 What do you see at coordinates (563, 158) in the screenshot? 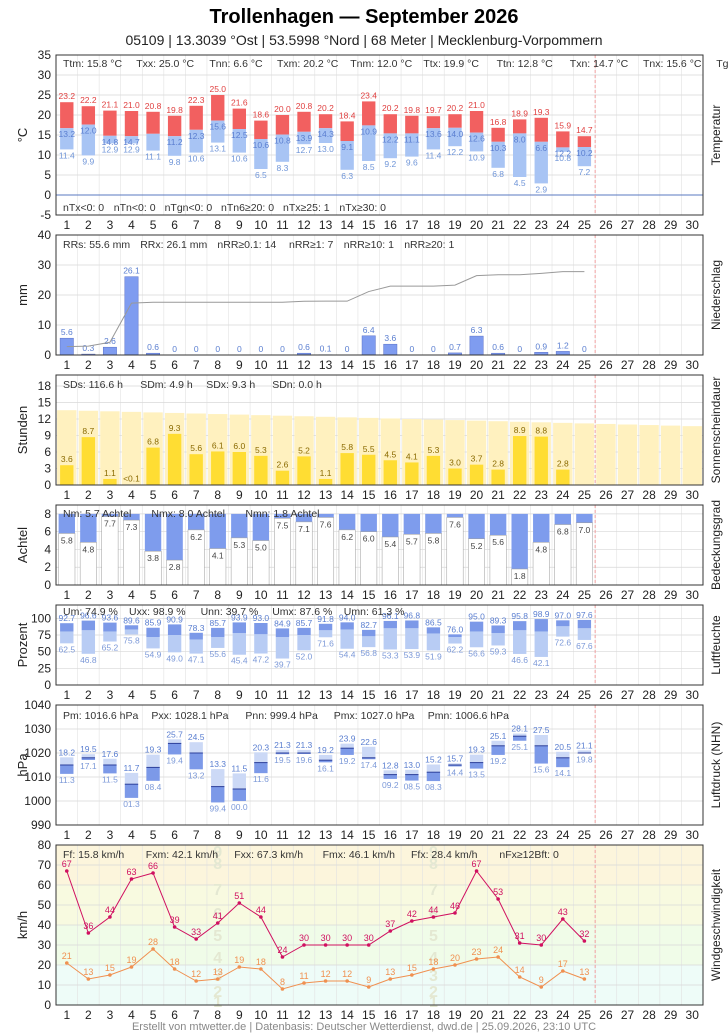
I see `temperatur-label-tn: 10.8` at bounding box center [563, 158].